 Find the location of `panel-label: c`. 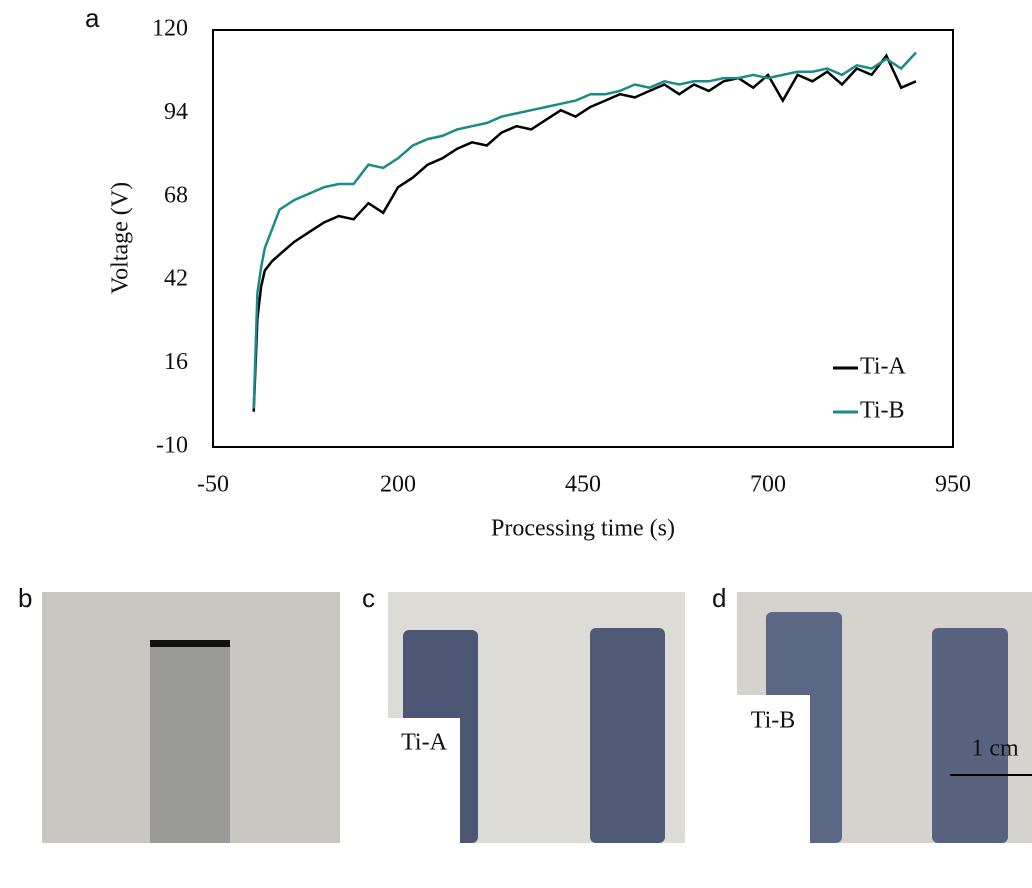

panel-label: c is located at coordinates (368, 598).